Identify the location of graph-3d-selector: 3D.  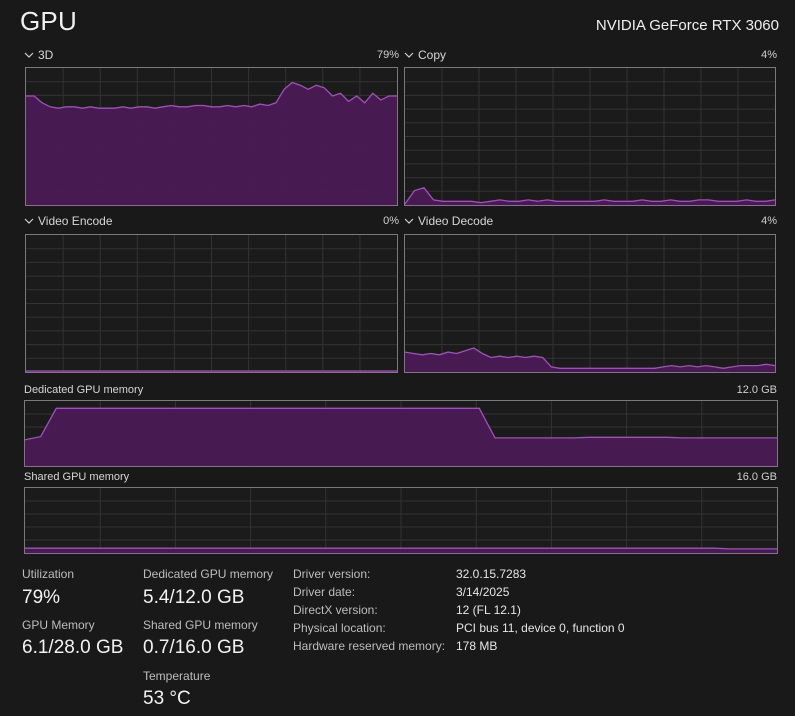
(38, 55).